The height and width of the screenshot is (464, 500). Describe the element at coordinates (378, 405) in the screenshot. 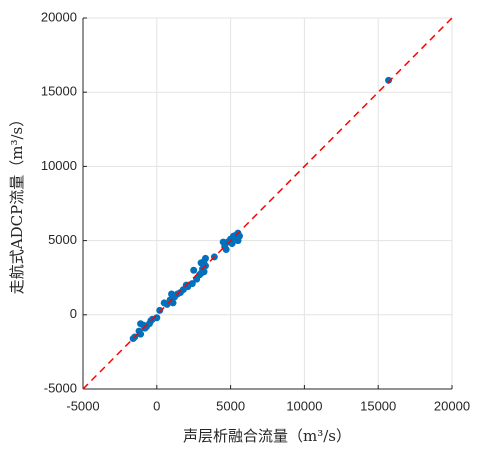

I see `x-tick-label: 15000` at that location.